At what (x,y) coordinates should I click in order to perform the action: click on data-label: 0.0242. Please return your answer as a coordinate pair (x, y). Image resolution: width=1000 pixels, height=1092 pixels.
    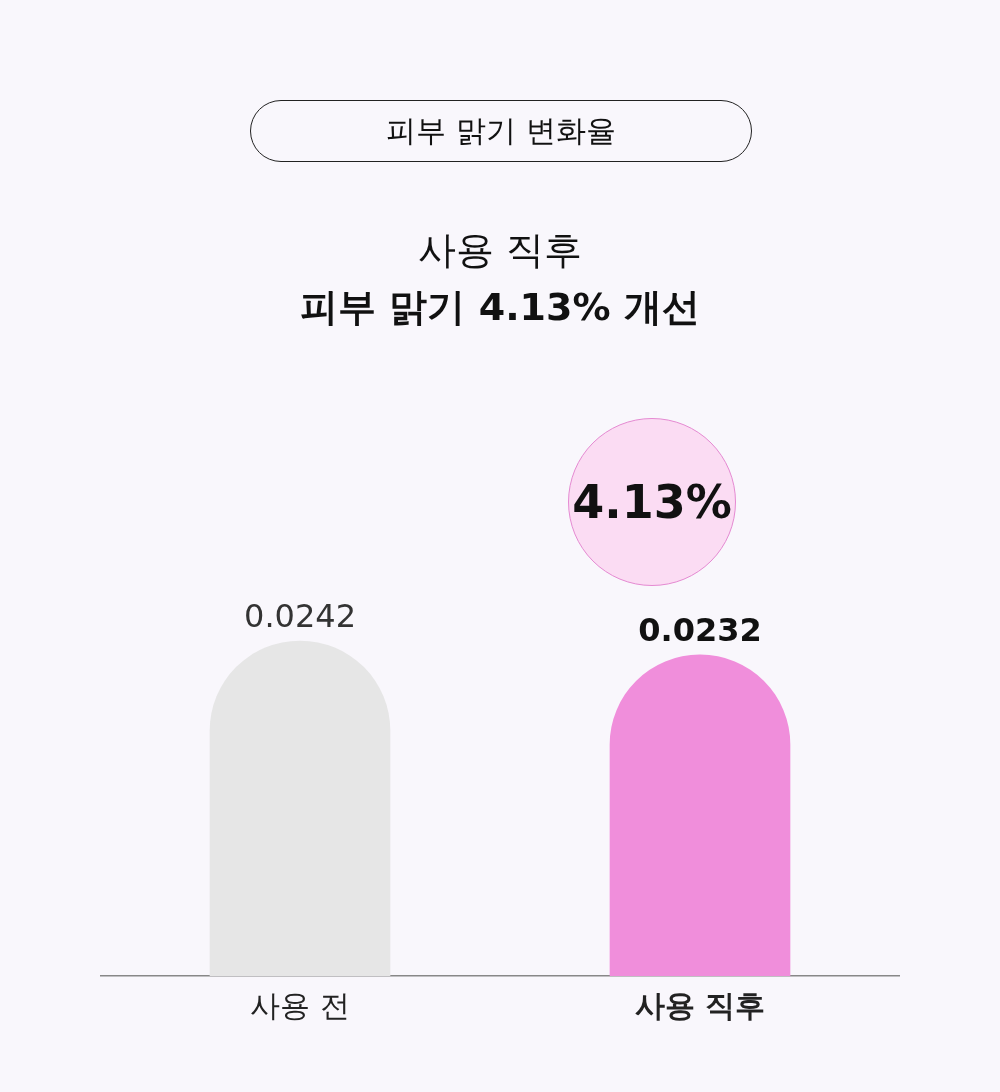
    Looking at the image, I should click on (300, 616).